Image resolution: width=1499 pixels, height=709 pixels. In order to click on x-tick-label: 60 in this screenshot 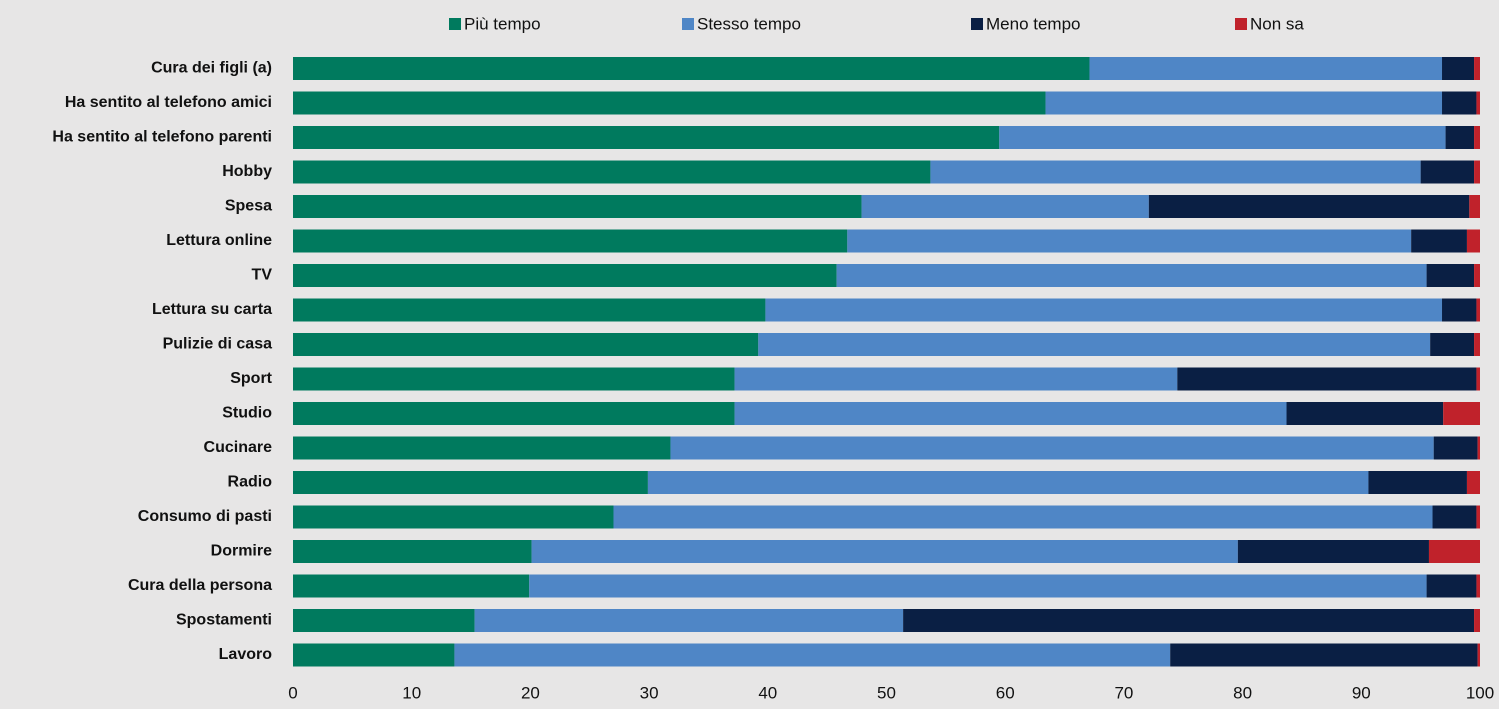, I will do `click(1005, 692)`.